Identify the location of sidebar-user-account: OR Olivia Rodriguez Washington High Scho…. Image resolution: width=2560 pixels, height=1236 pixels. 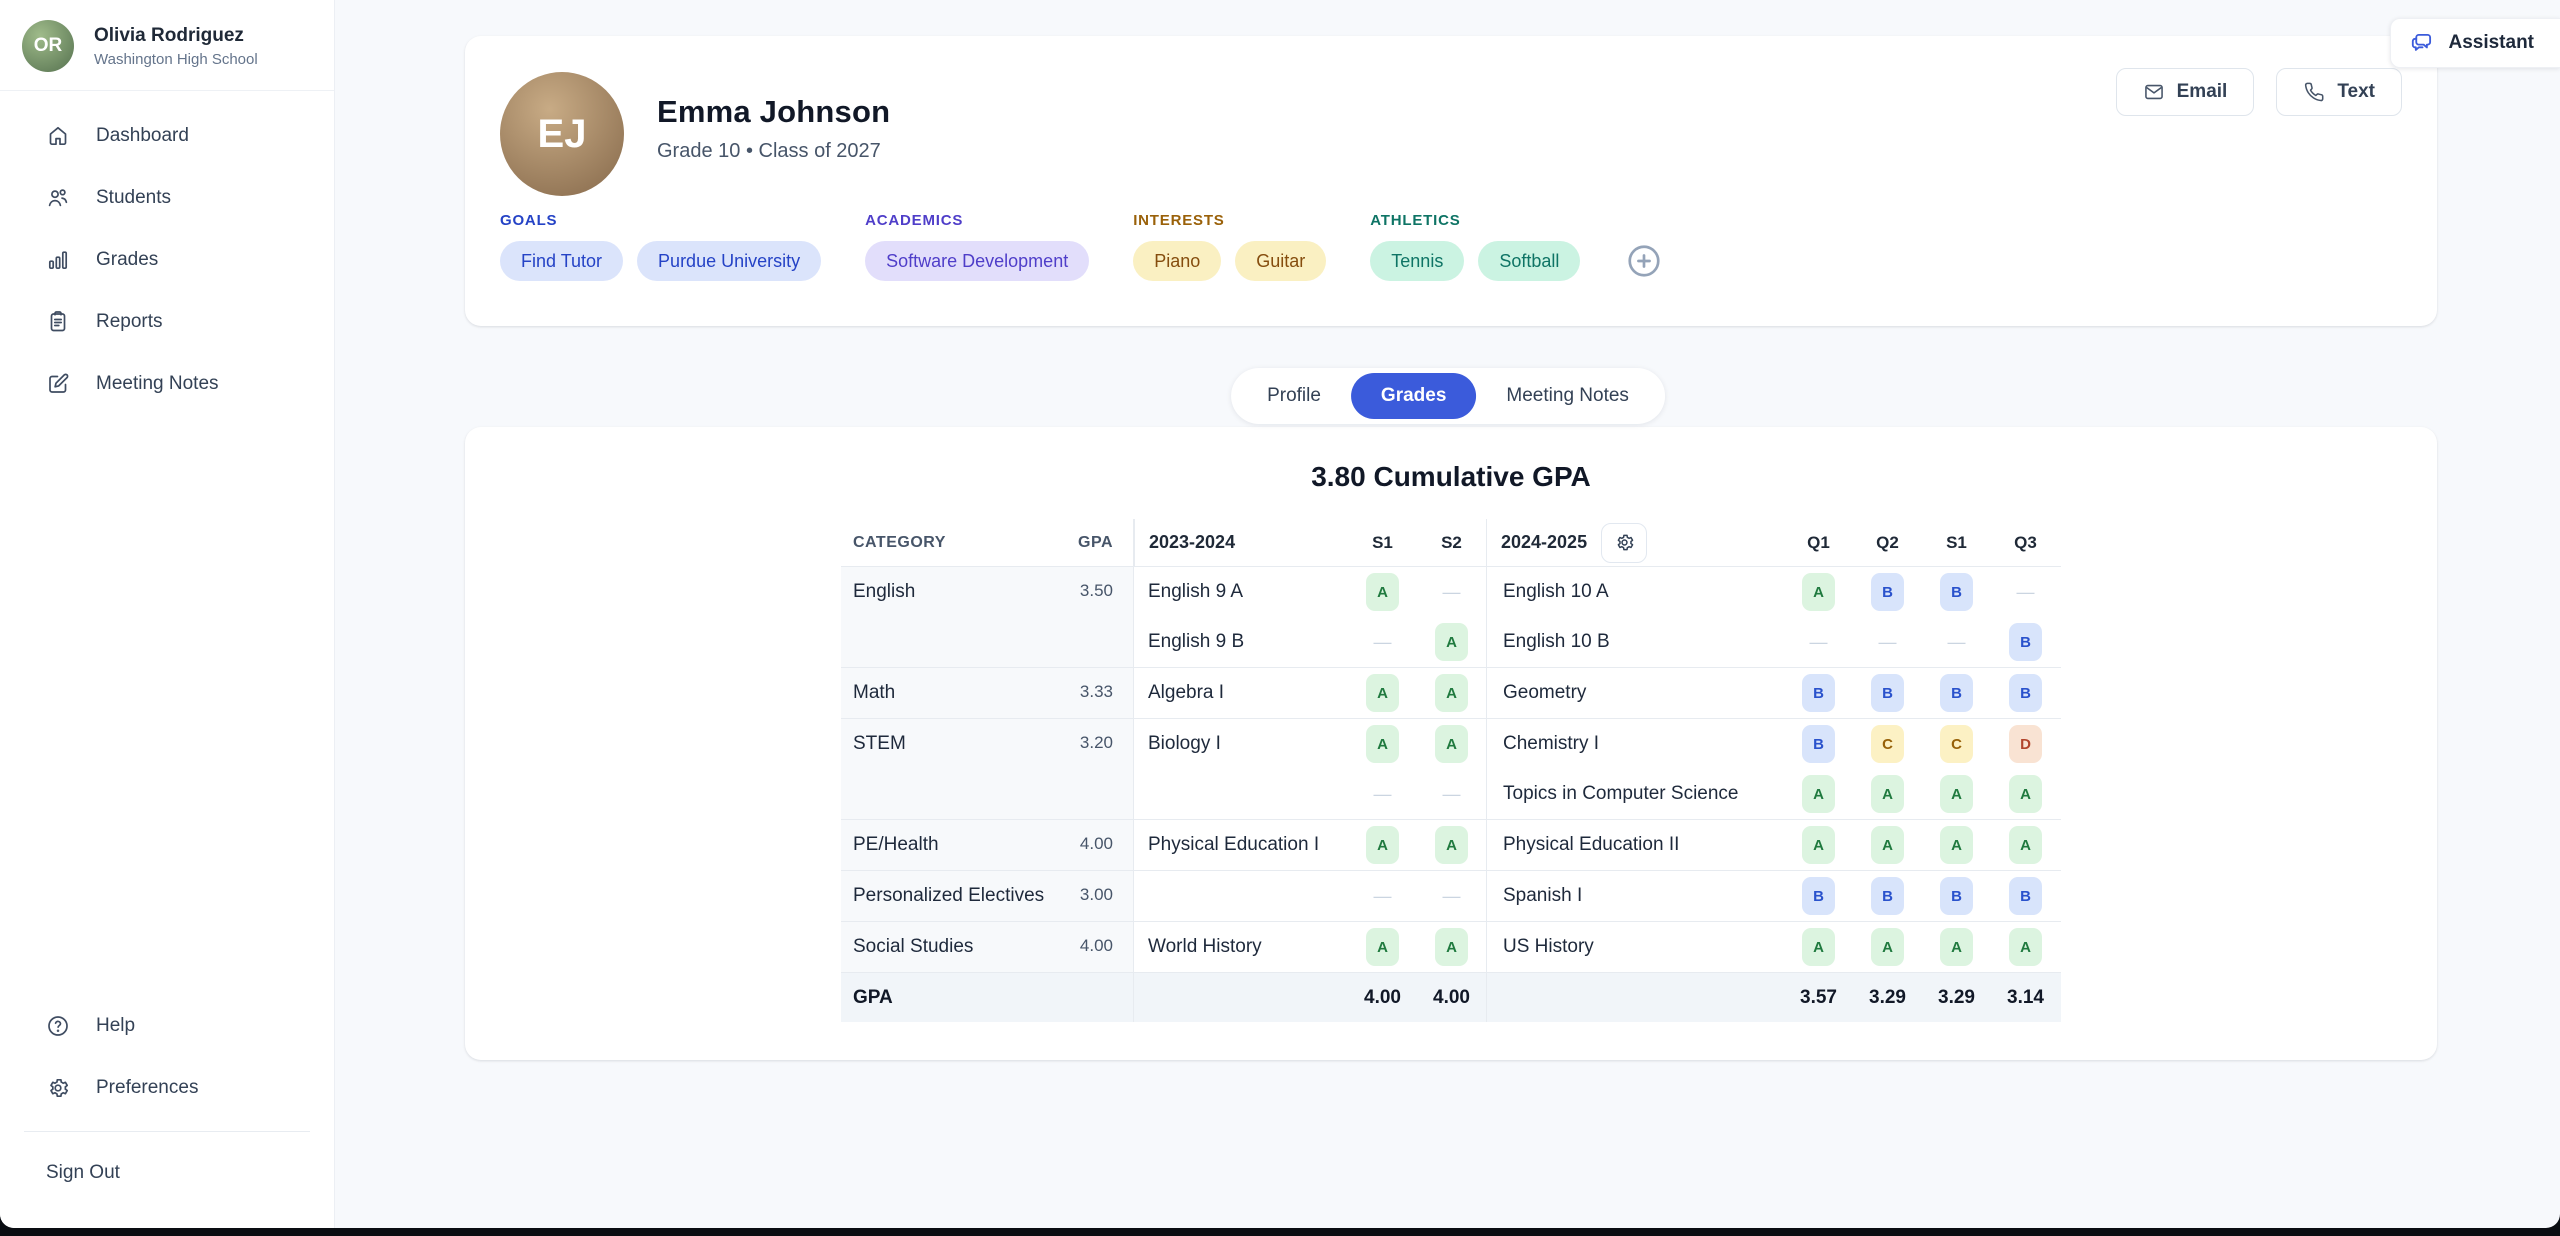
(167, 45).